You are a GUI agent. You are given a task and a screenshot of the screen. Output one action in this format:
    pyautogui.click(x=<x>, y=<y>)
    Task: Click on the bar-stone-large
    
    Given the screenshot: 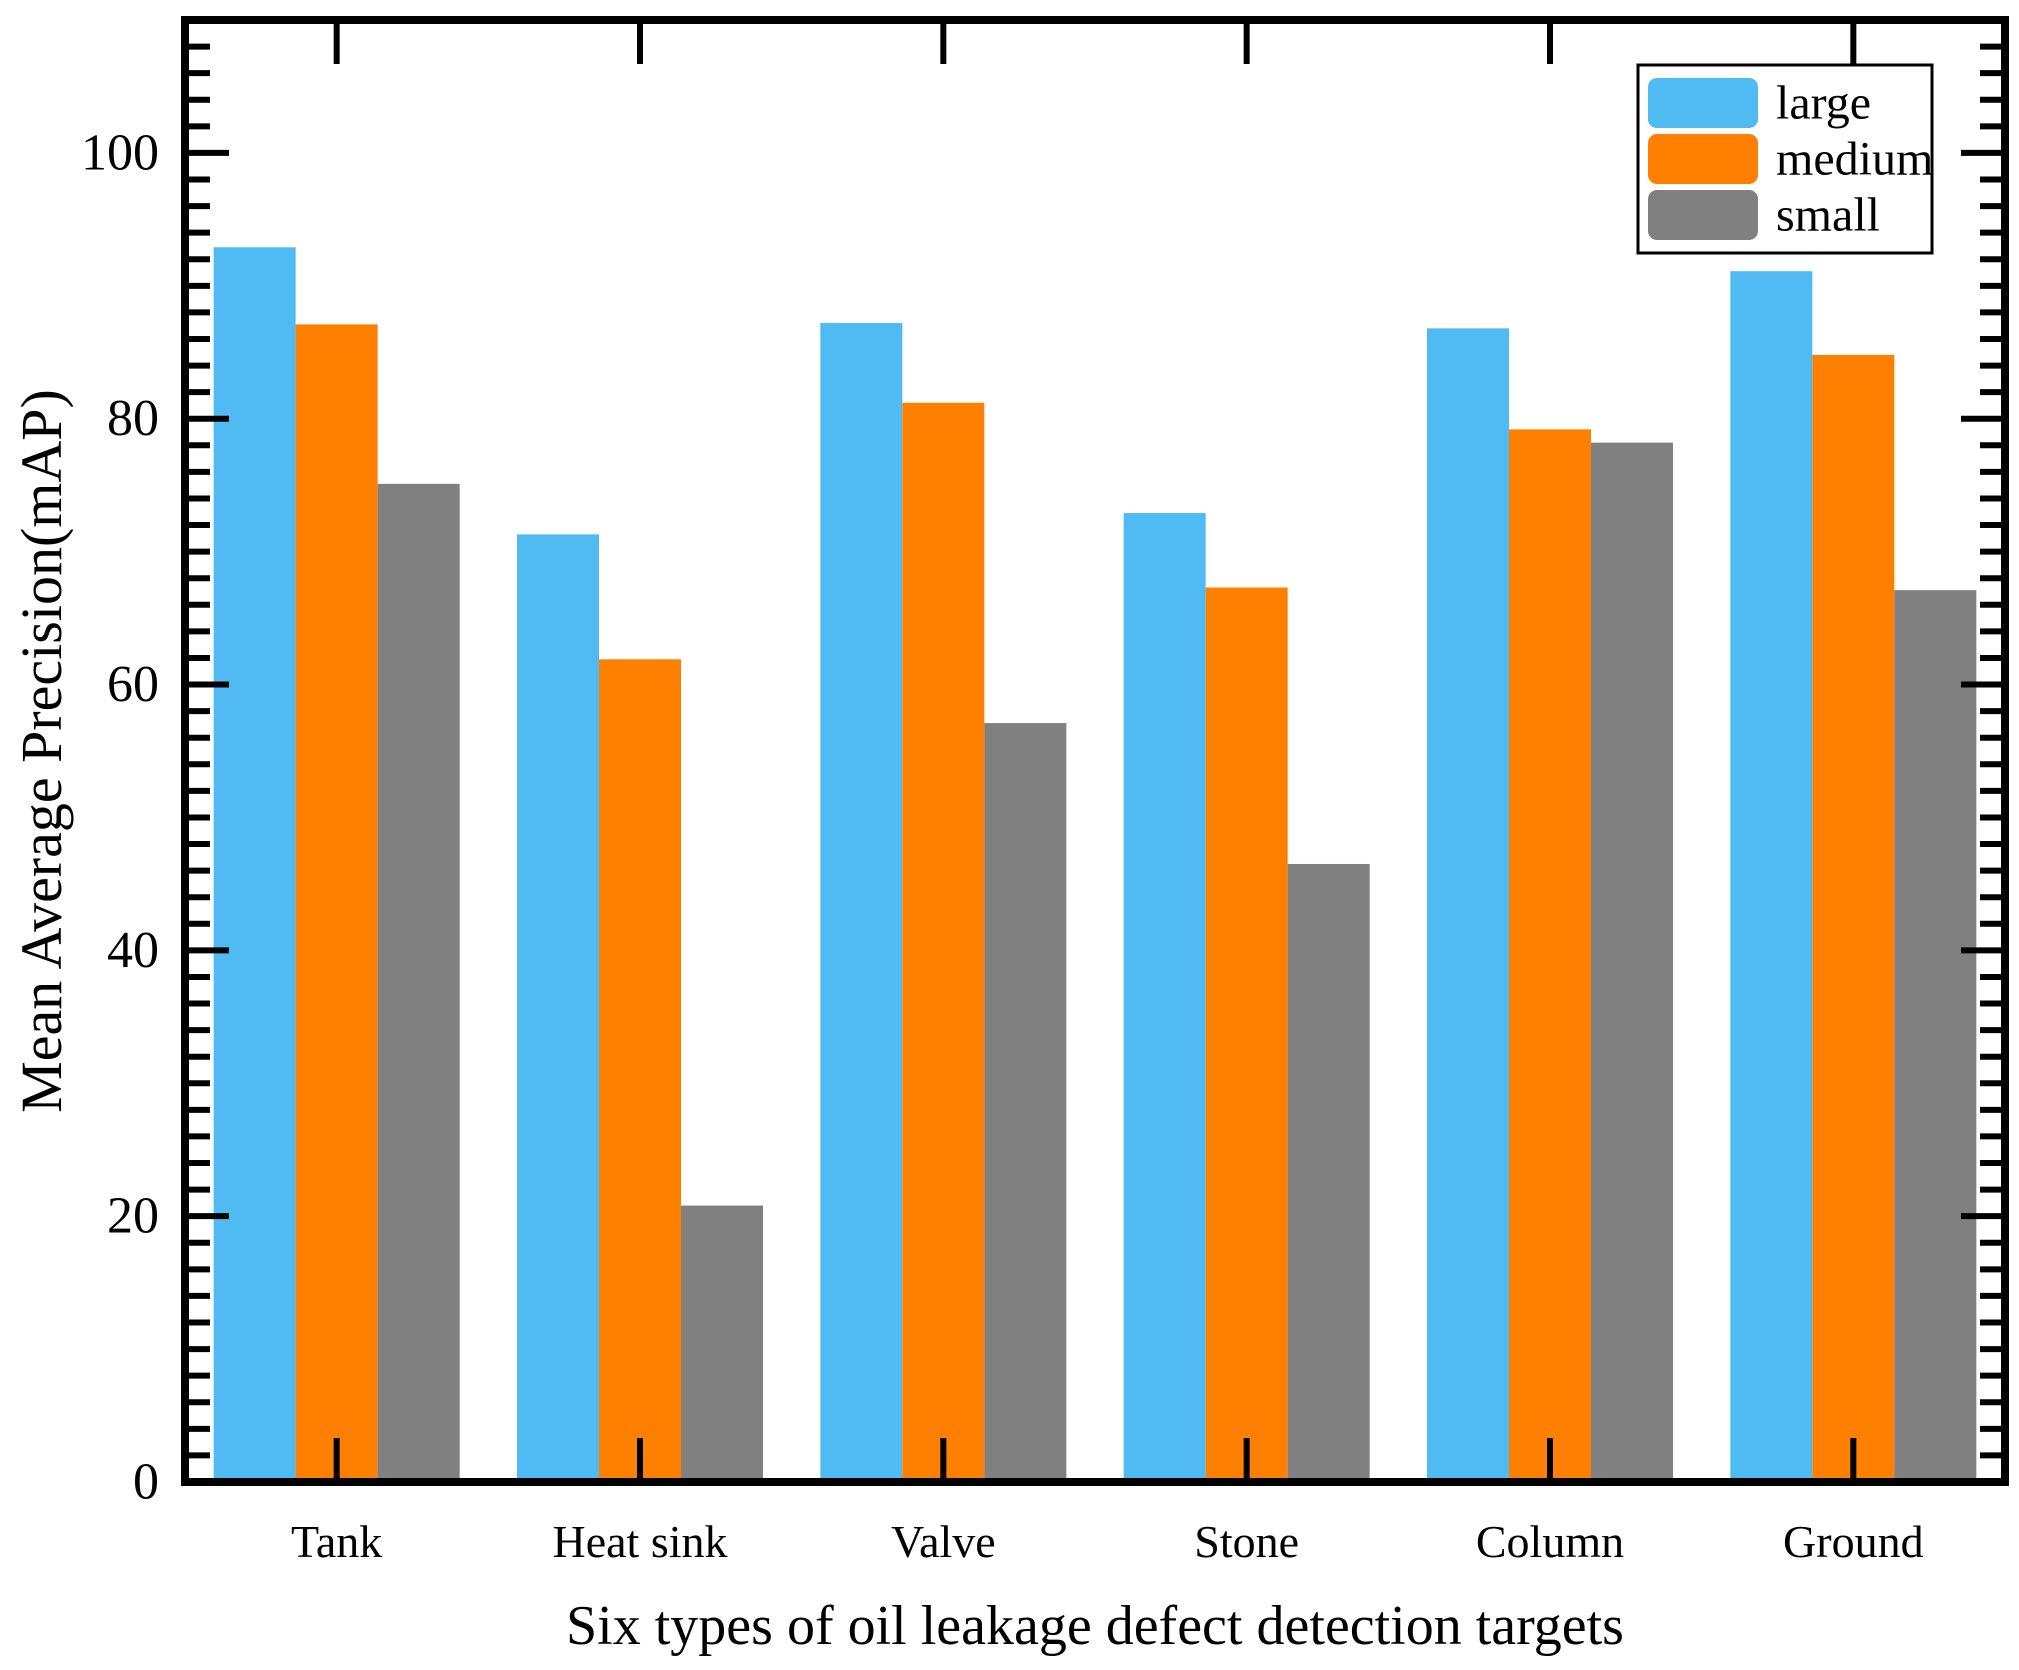 What is the action you would take?
    pyautogui.click(x=1164, y=997)
    